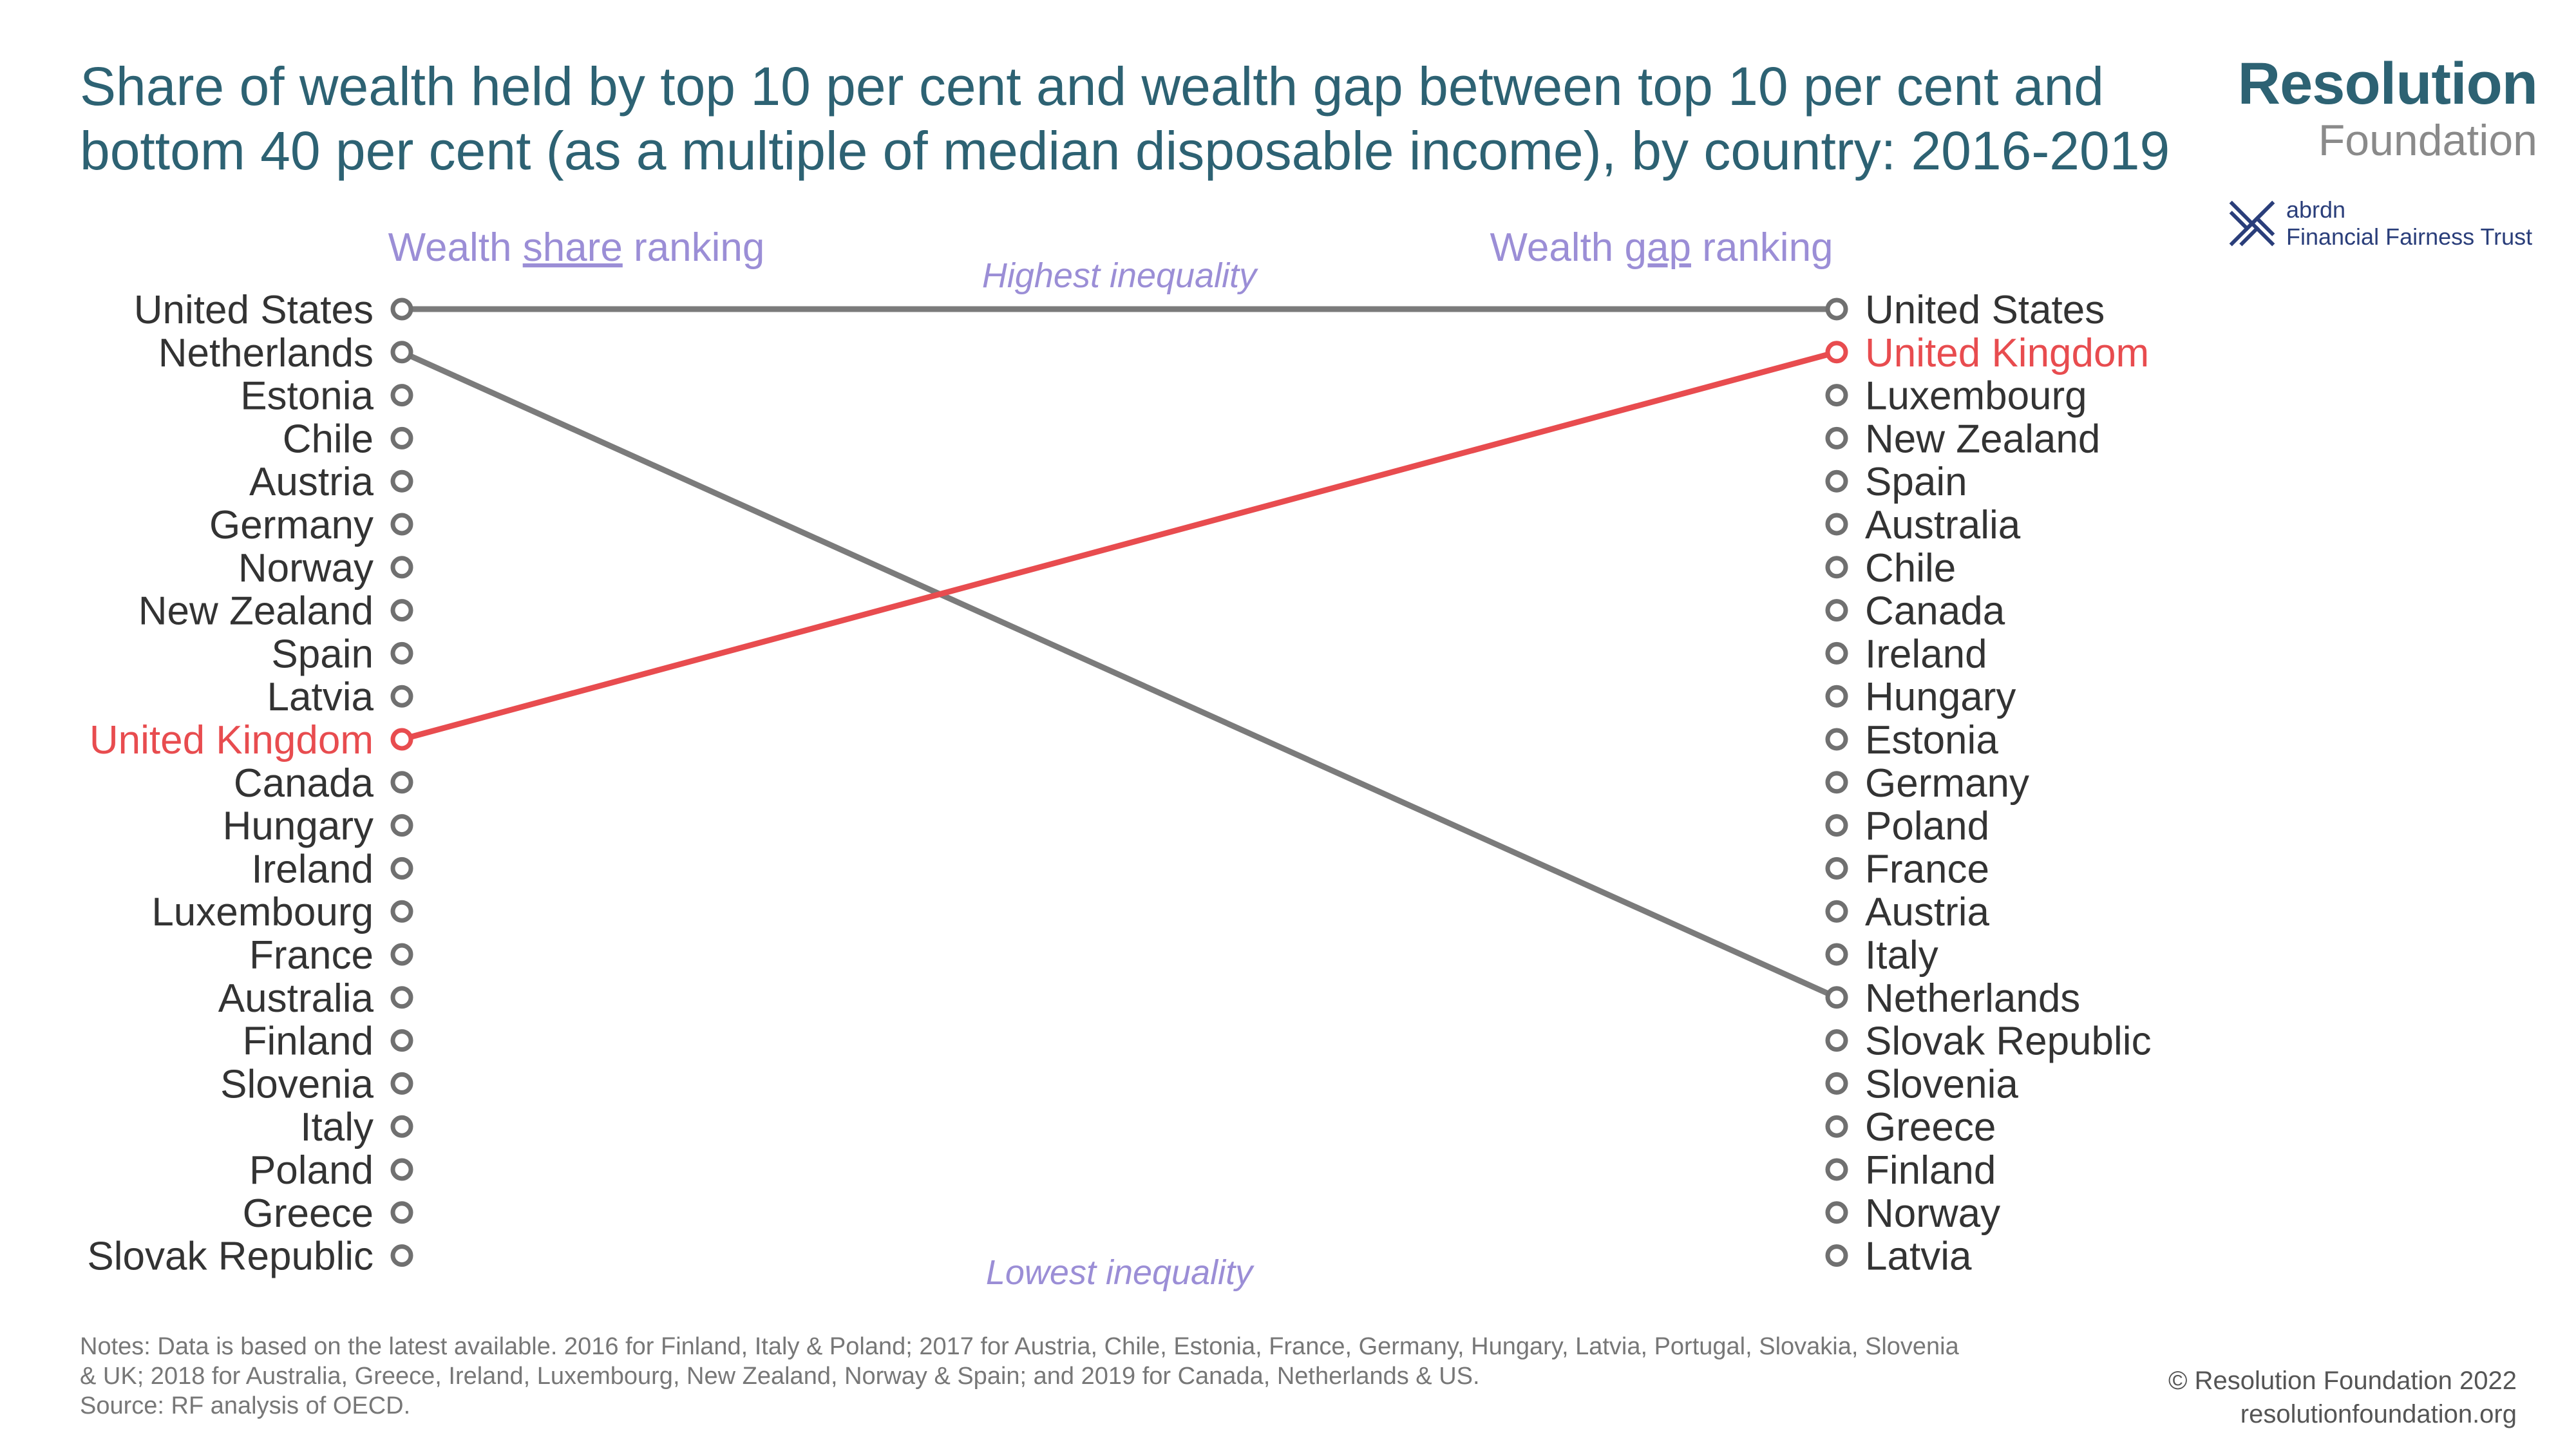  I want to click on lowest-inequality-annotation: Lowest inequality, so click(1121, 1272).